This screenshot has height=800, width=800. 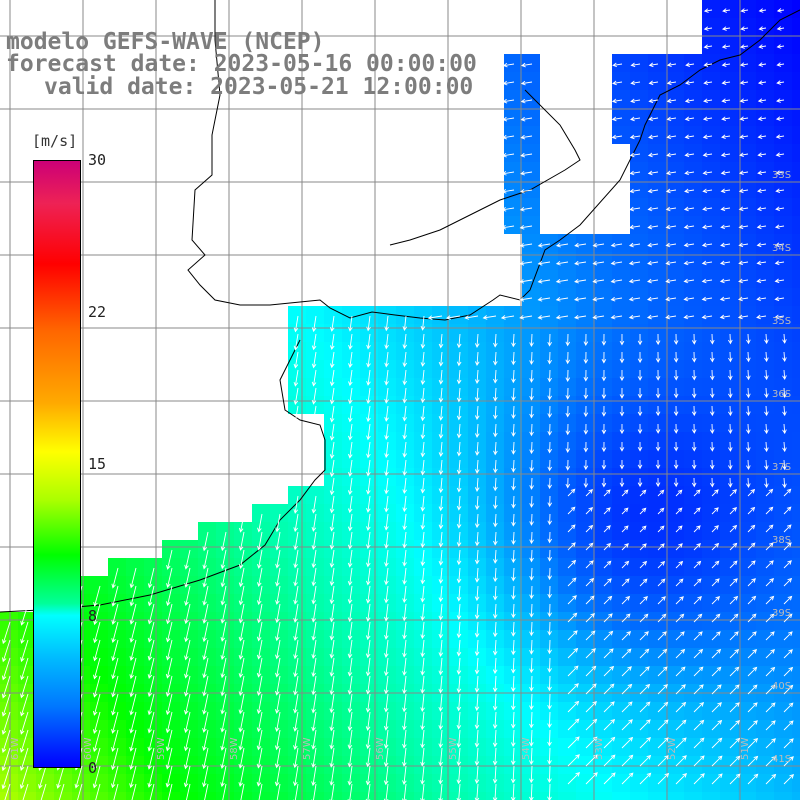 I want to click on coastline-south-path, so click(x=163, y=476).